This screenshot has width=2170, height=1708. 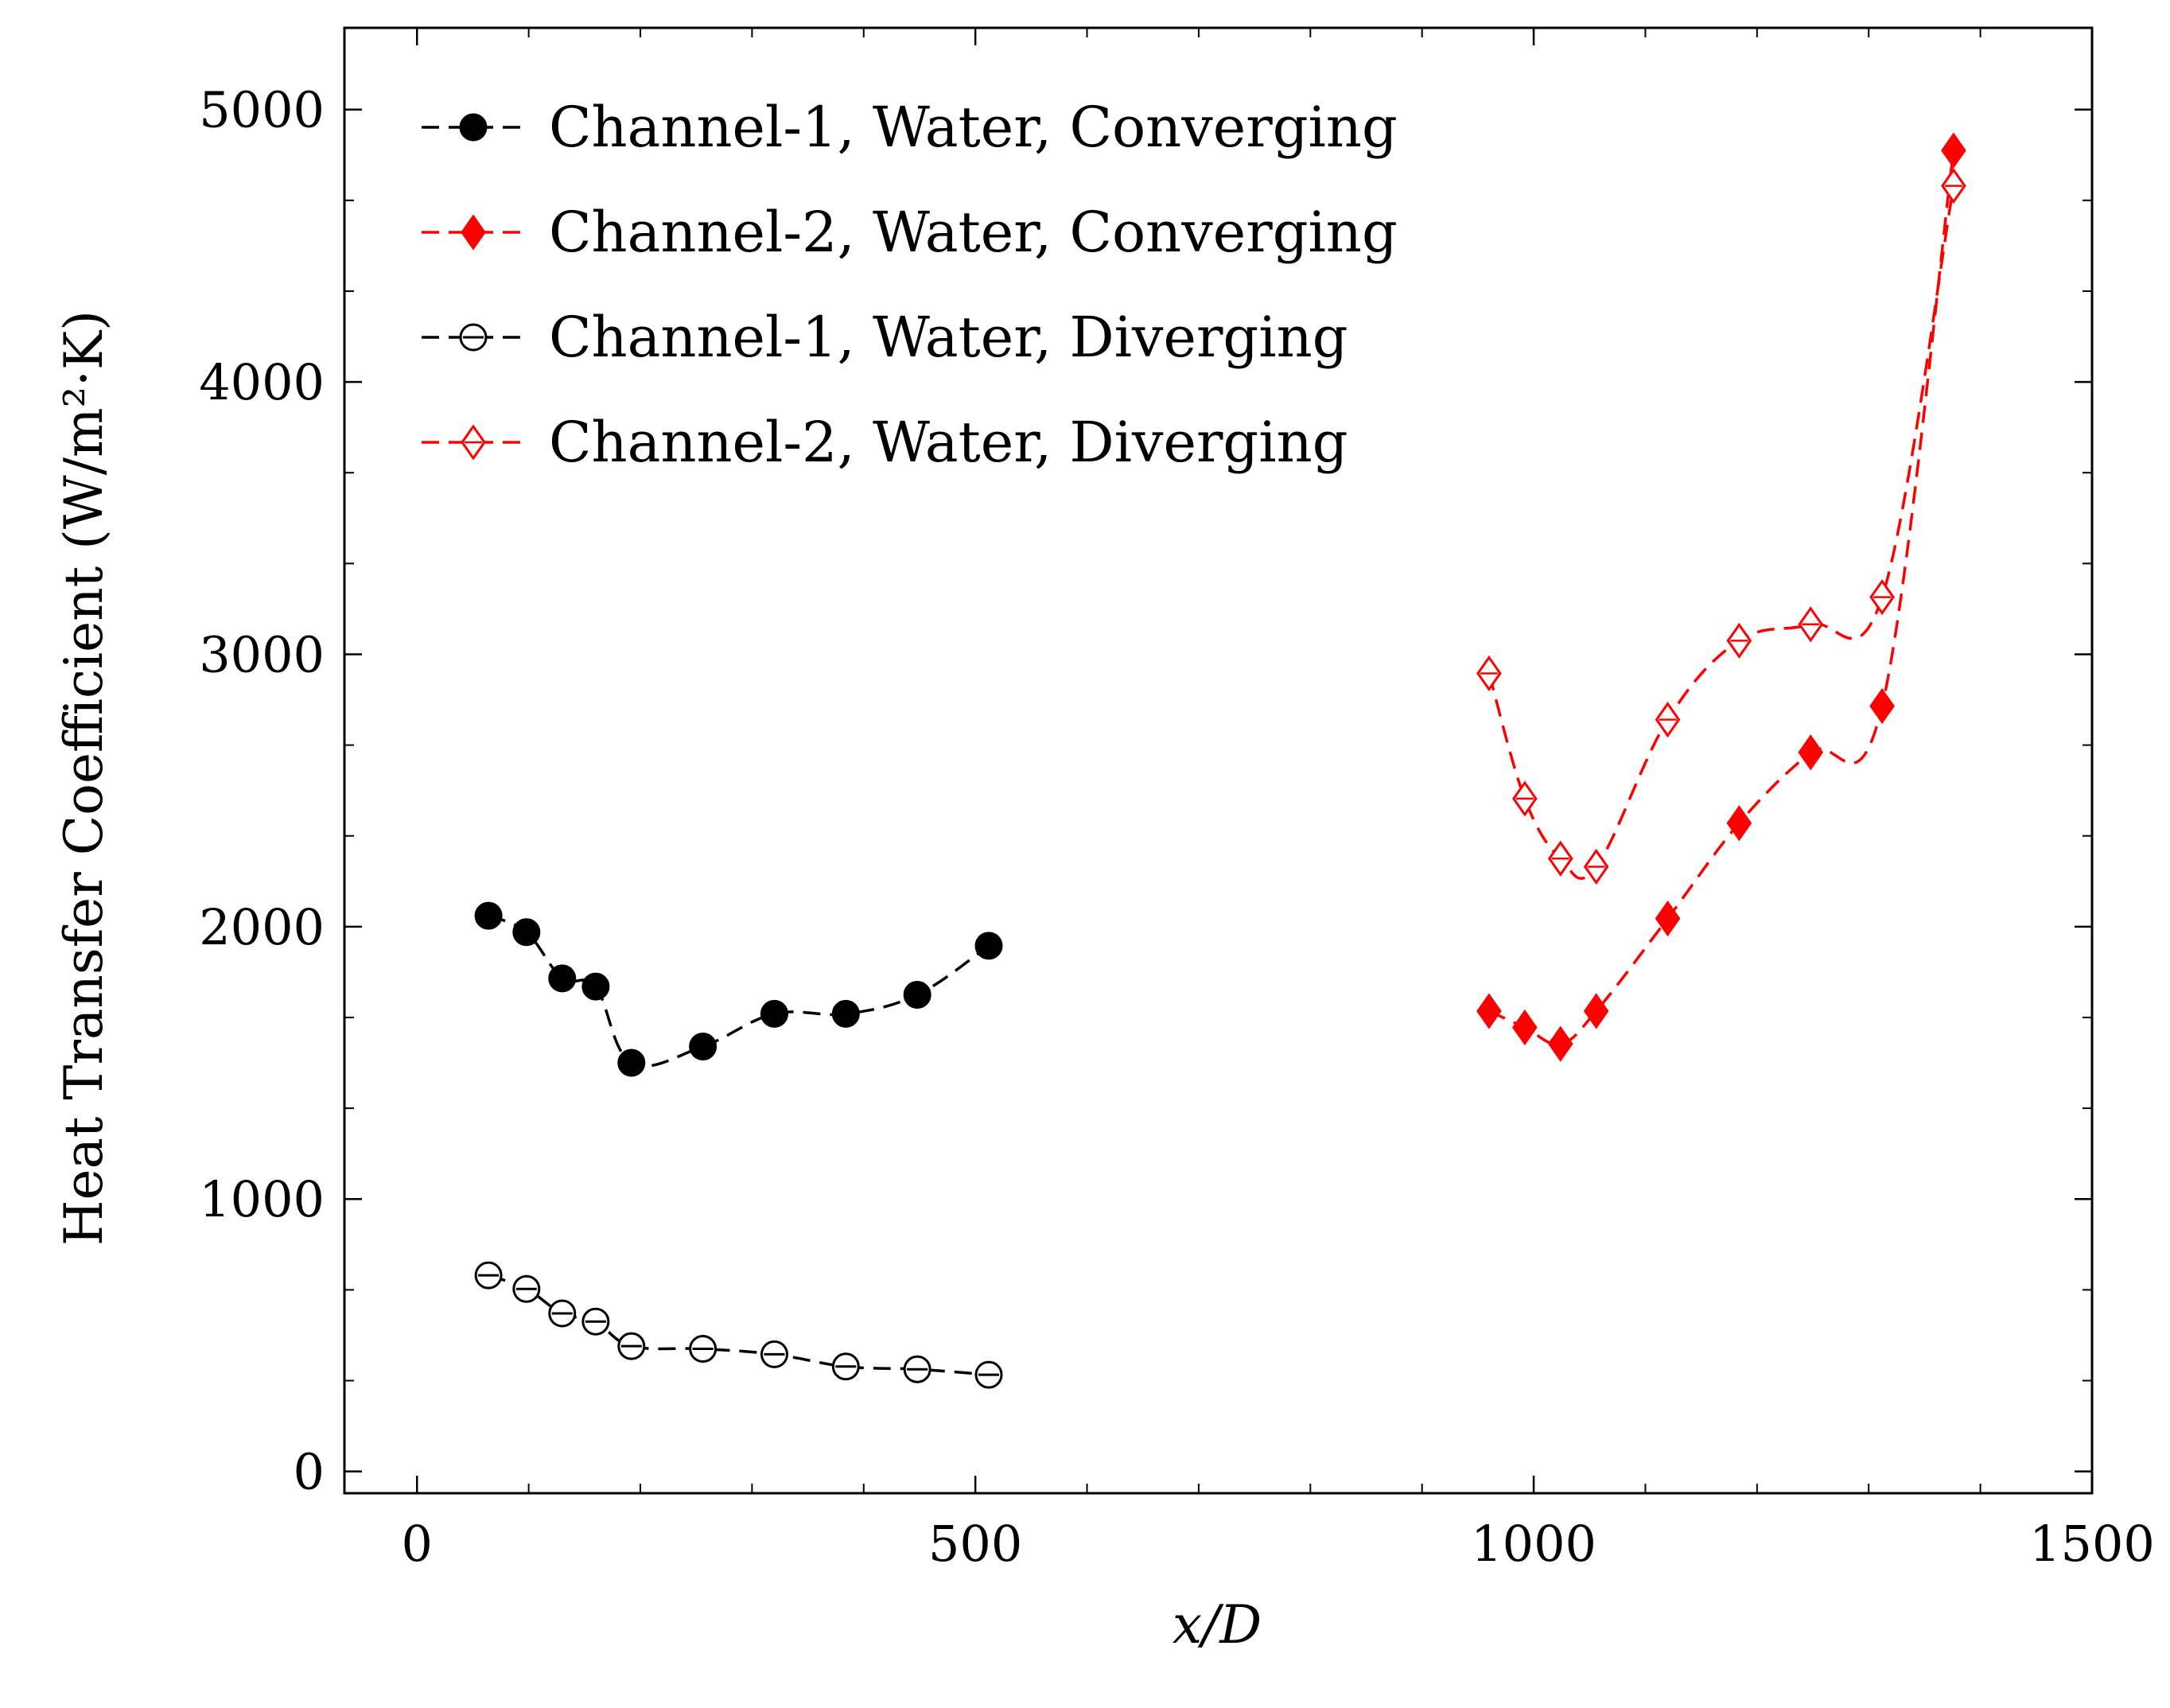 What do you see at coordinates (948, 337) in the screenshot?
I see `legend-label: Channel-1, Water, Diverging` at bounding box center [948, 337].